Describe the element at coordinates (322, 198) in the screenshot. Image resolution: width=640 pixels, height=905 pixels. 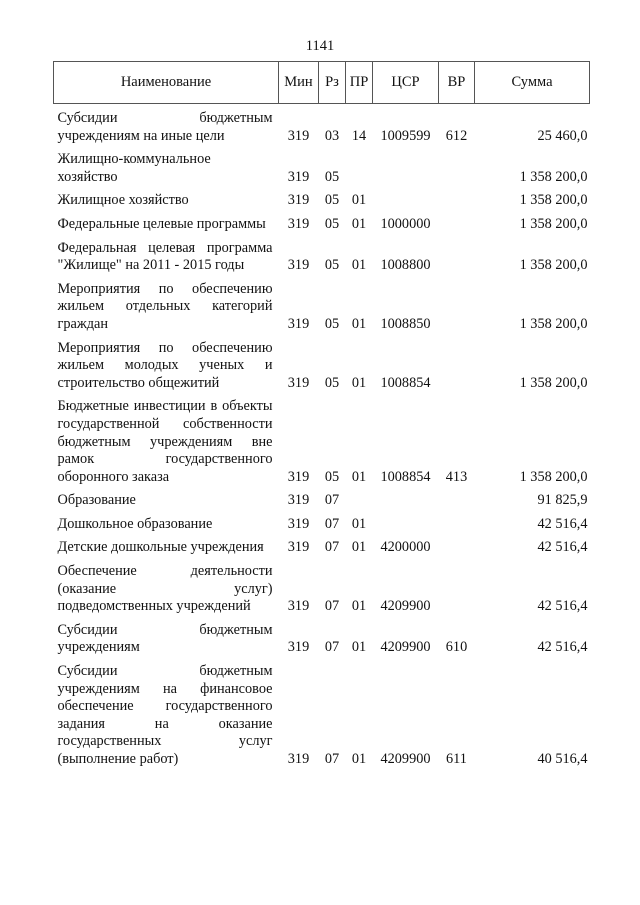
I see `table-row: Жилищное хозяйство 319 05 01 1 358 200,0` at that location.